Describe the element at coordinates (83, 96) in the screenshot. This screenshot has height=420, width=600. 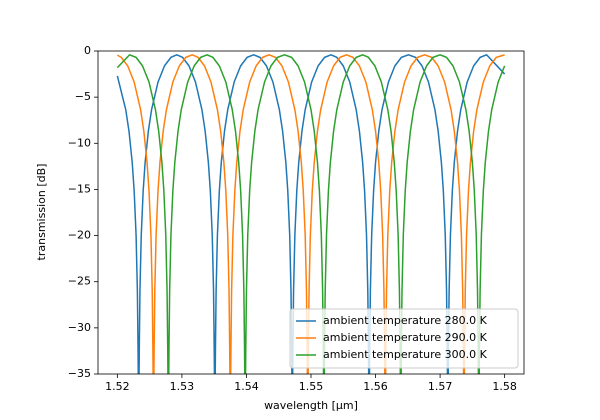
I see `y-tick-label: −5` at that location.